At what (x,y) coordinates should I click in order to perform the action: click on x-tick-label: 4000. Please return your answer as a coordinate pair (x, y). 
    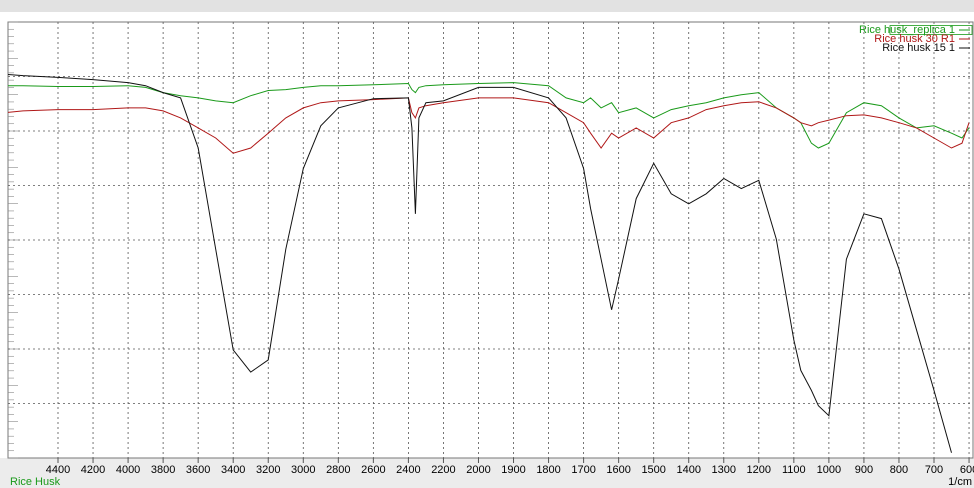
    Looking at the image, I should click on (128, 470).